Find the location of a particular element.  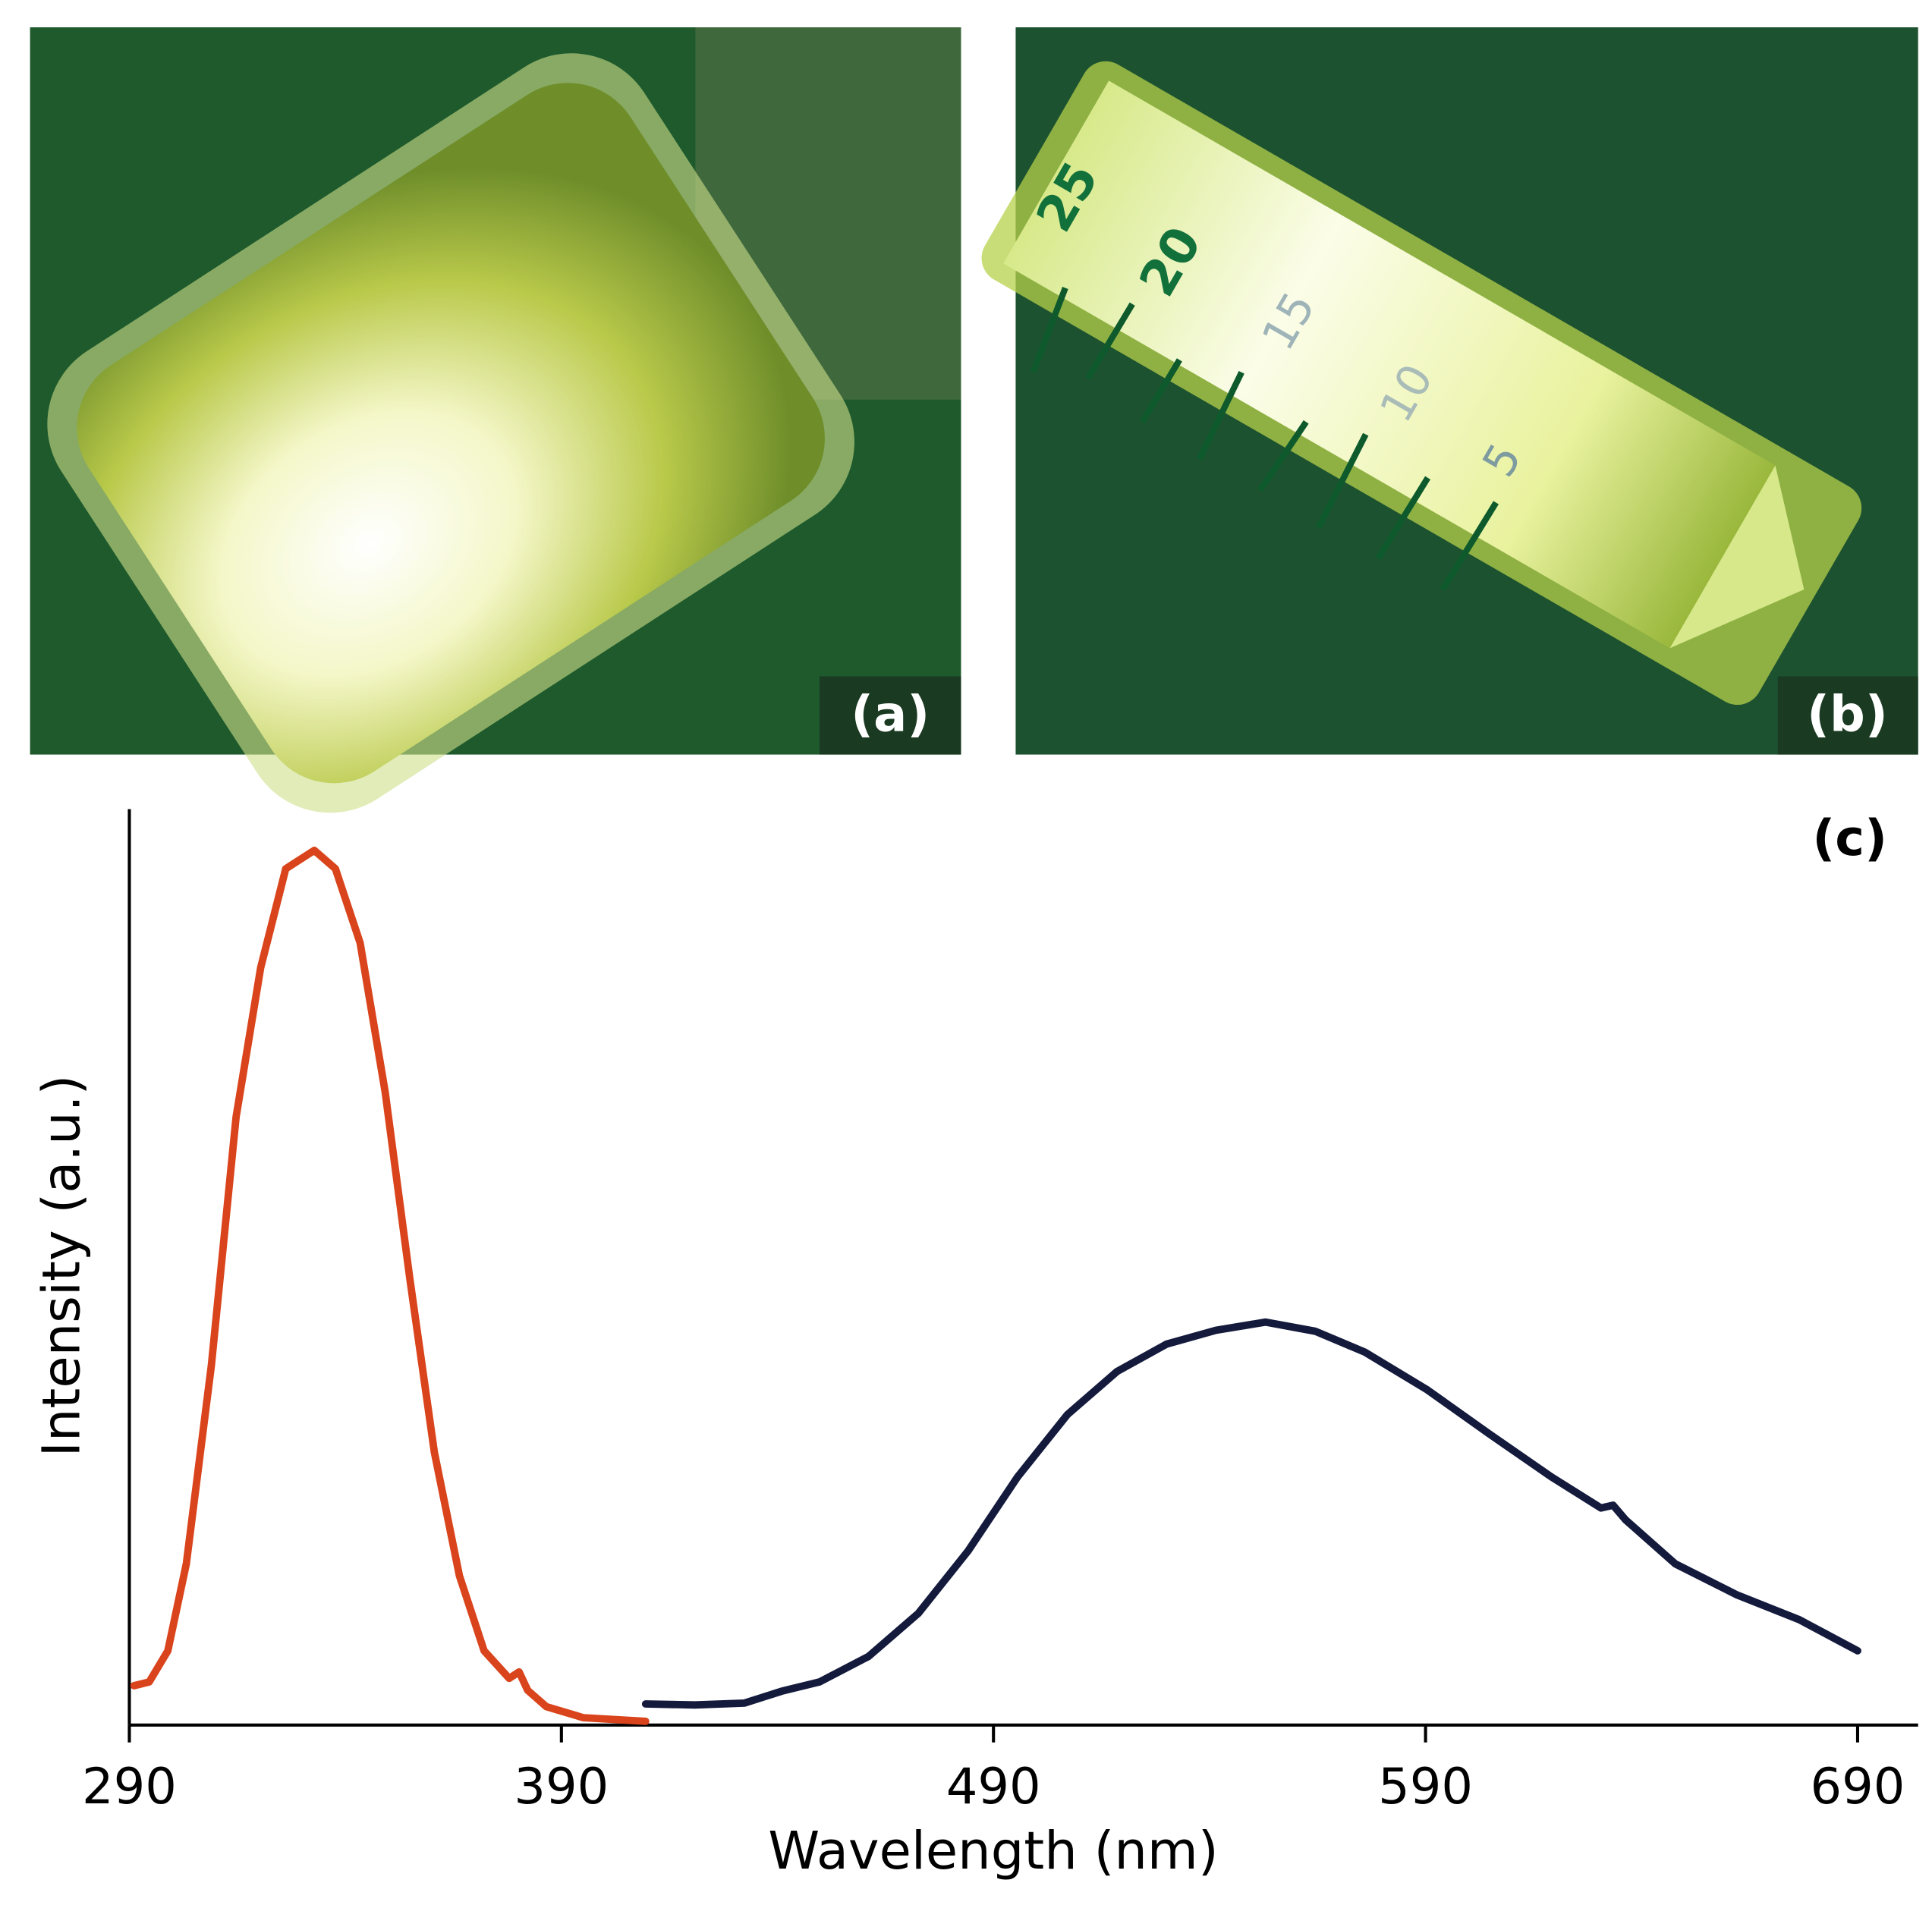

x-tick-label: 290 is located at coordinates (129, 1786).